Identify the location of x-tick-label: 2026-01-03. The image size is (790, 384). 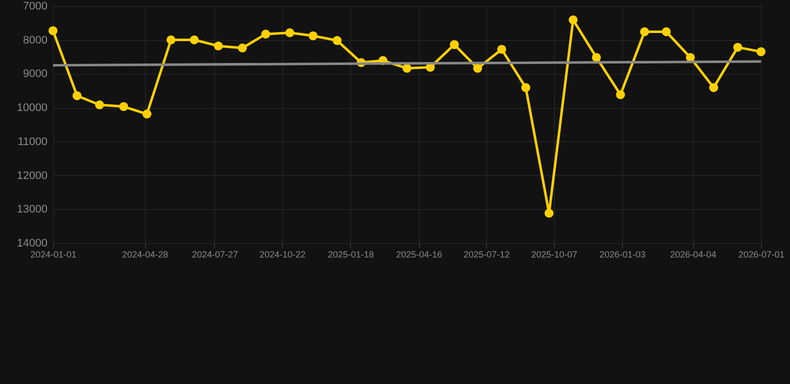
(623, 255).